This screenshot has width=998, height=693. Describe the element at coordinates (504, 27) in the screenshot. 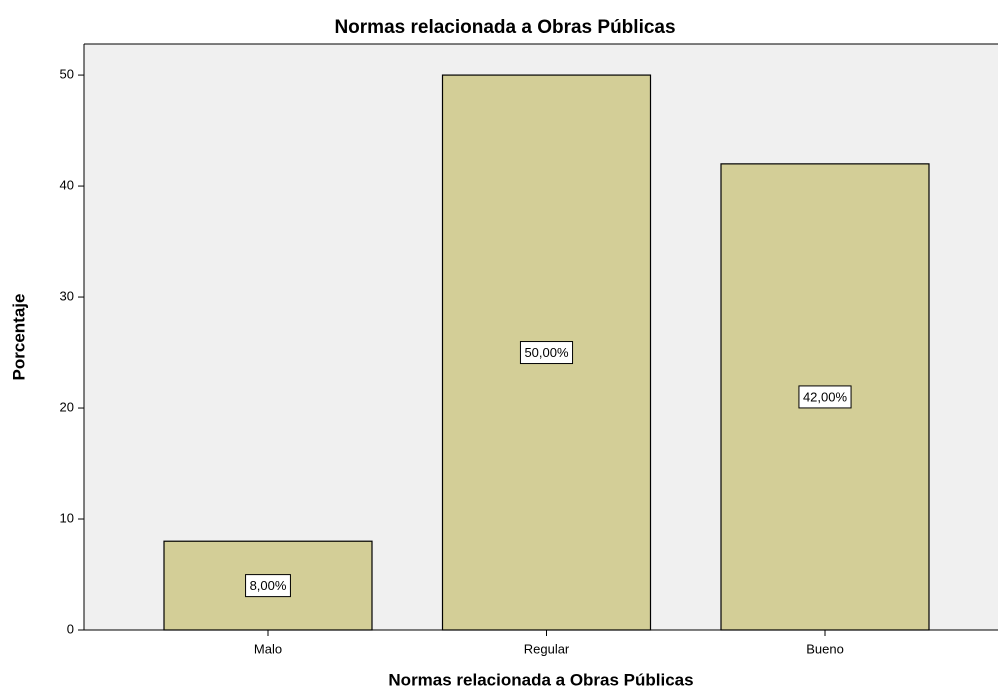

I see `chart-title: Normas relacionada a Obras Públicas` at that location.